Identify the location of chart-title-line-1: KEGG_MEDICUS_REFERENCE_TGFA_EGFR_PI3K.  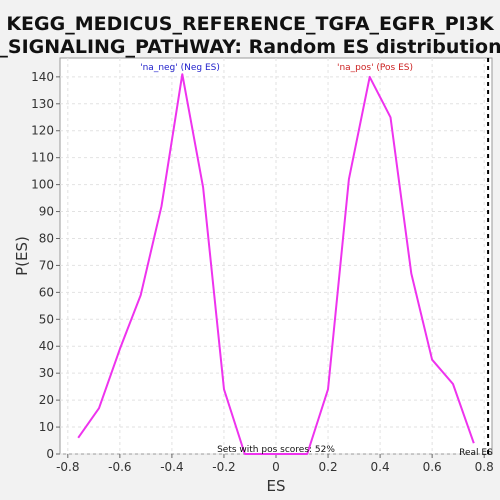
(250, 24).